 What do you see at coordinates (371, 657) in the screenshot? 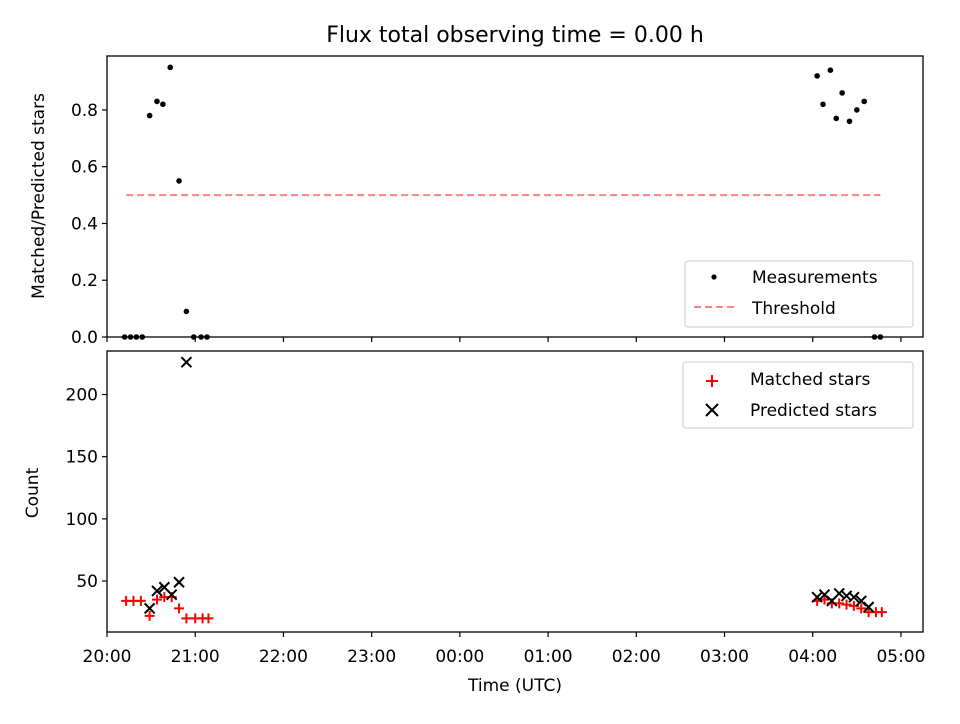
I see `x-tick-label: 23:00` at bounding box center [371, 657].